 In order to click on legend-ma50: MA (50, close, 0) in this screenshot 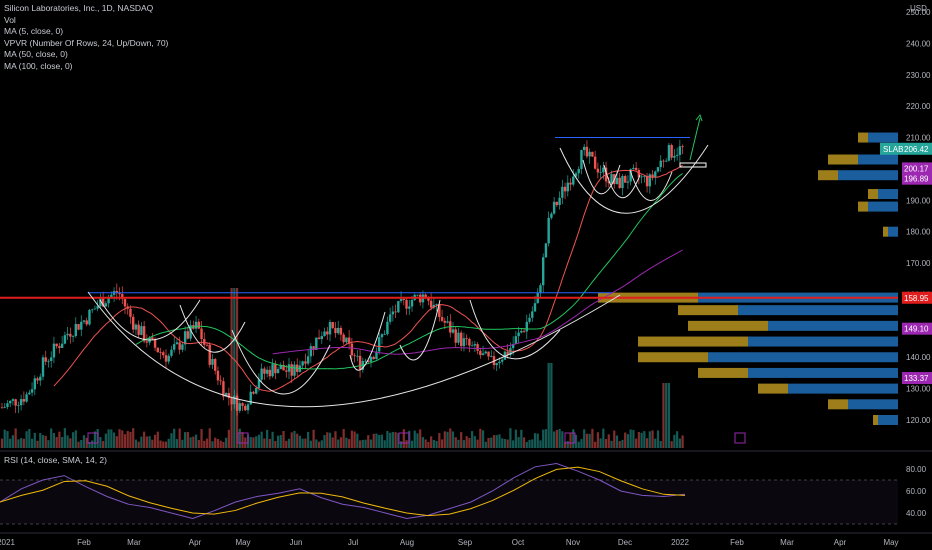, I will do `click(36, 54)`.